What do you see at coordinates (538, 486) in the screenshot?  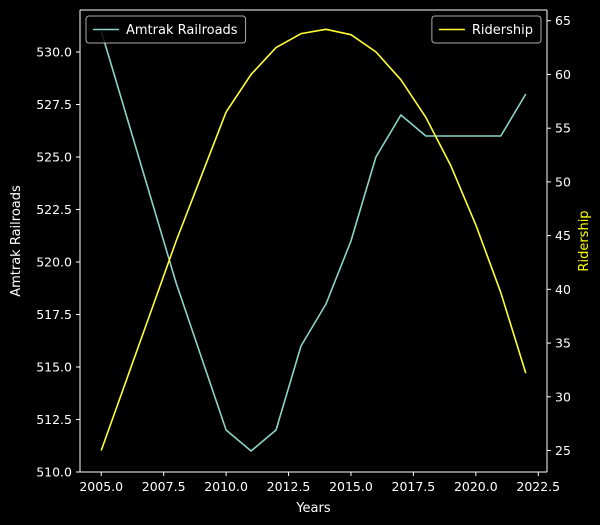 I see `x-tick-label: 2022.5` at bounding box center [538, 486].